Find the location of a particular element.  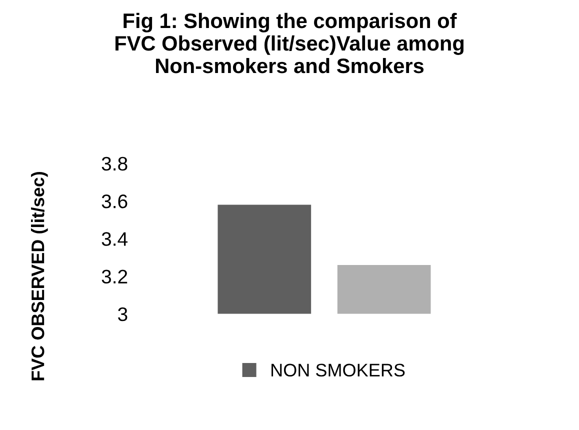

y-tick-label: 3.2 is located at coordinates (115, 277).